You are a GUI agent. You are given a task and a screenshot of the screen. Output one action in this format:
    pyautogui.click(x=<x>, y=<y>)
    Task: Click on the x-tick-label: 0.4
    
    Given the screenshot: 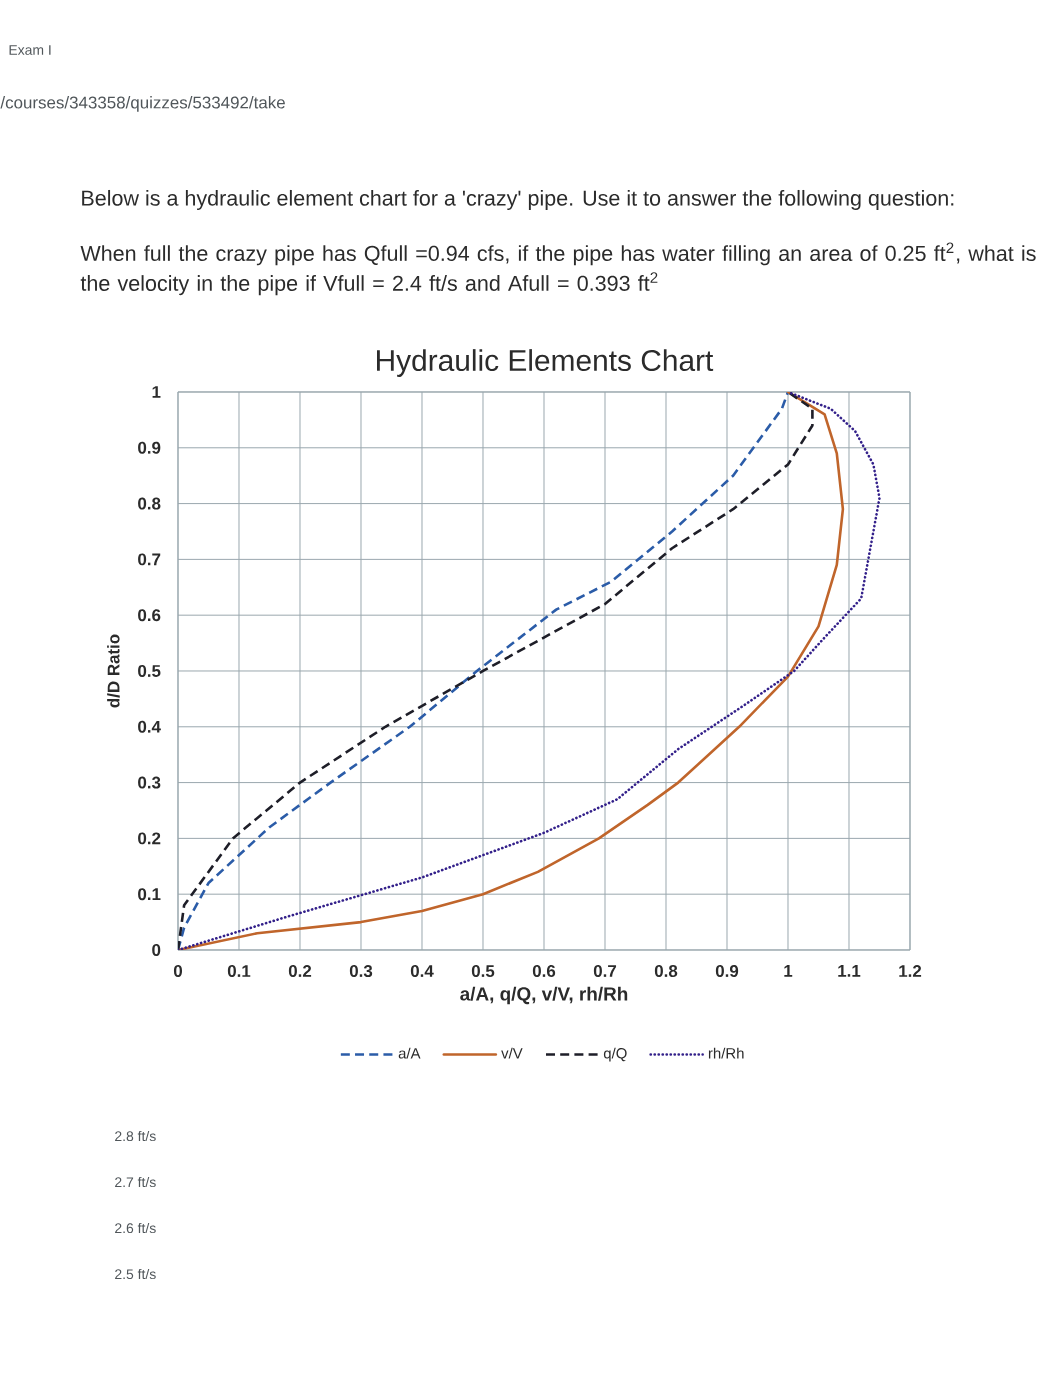 What is the action you would take?
    pyautogui.click(x=422, y=971)
    